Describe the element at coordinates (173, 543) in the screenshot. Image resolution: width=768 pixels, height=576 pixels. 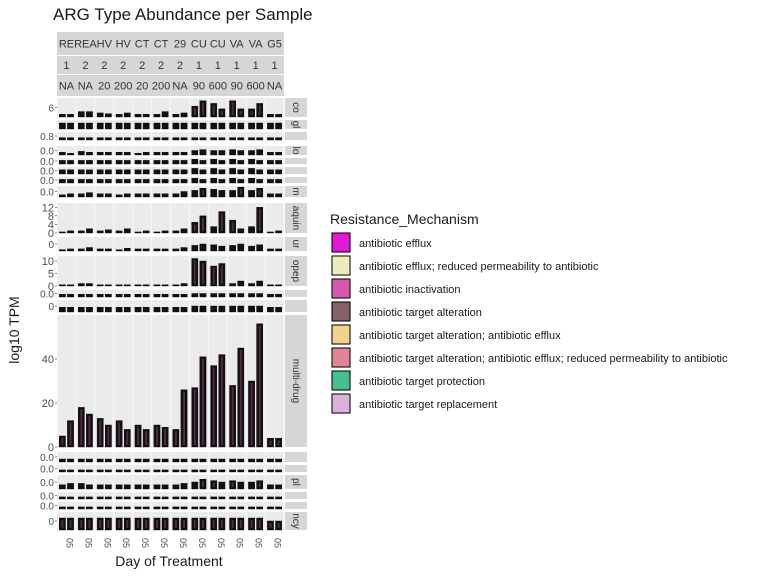
I see `x-tick-labels: 05 05 05 05 05 05 05 05 05 05 05 05` at that location.